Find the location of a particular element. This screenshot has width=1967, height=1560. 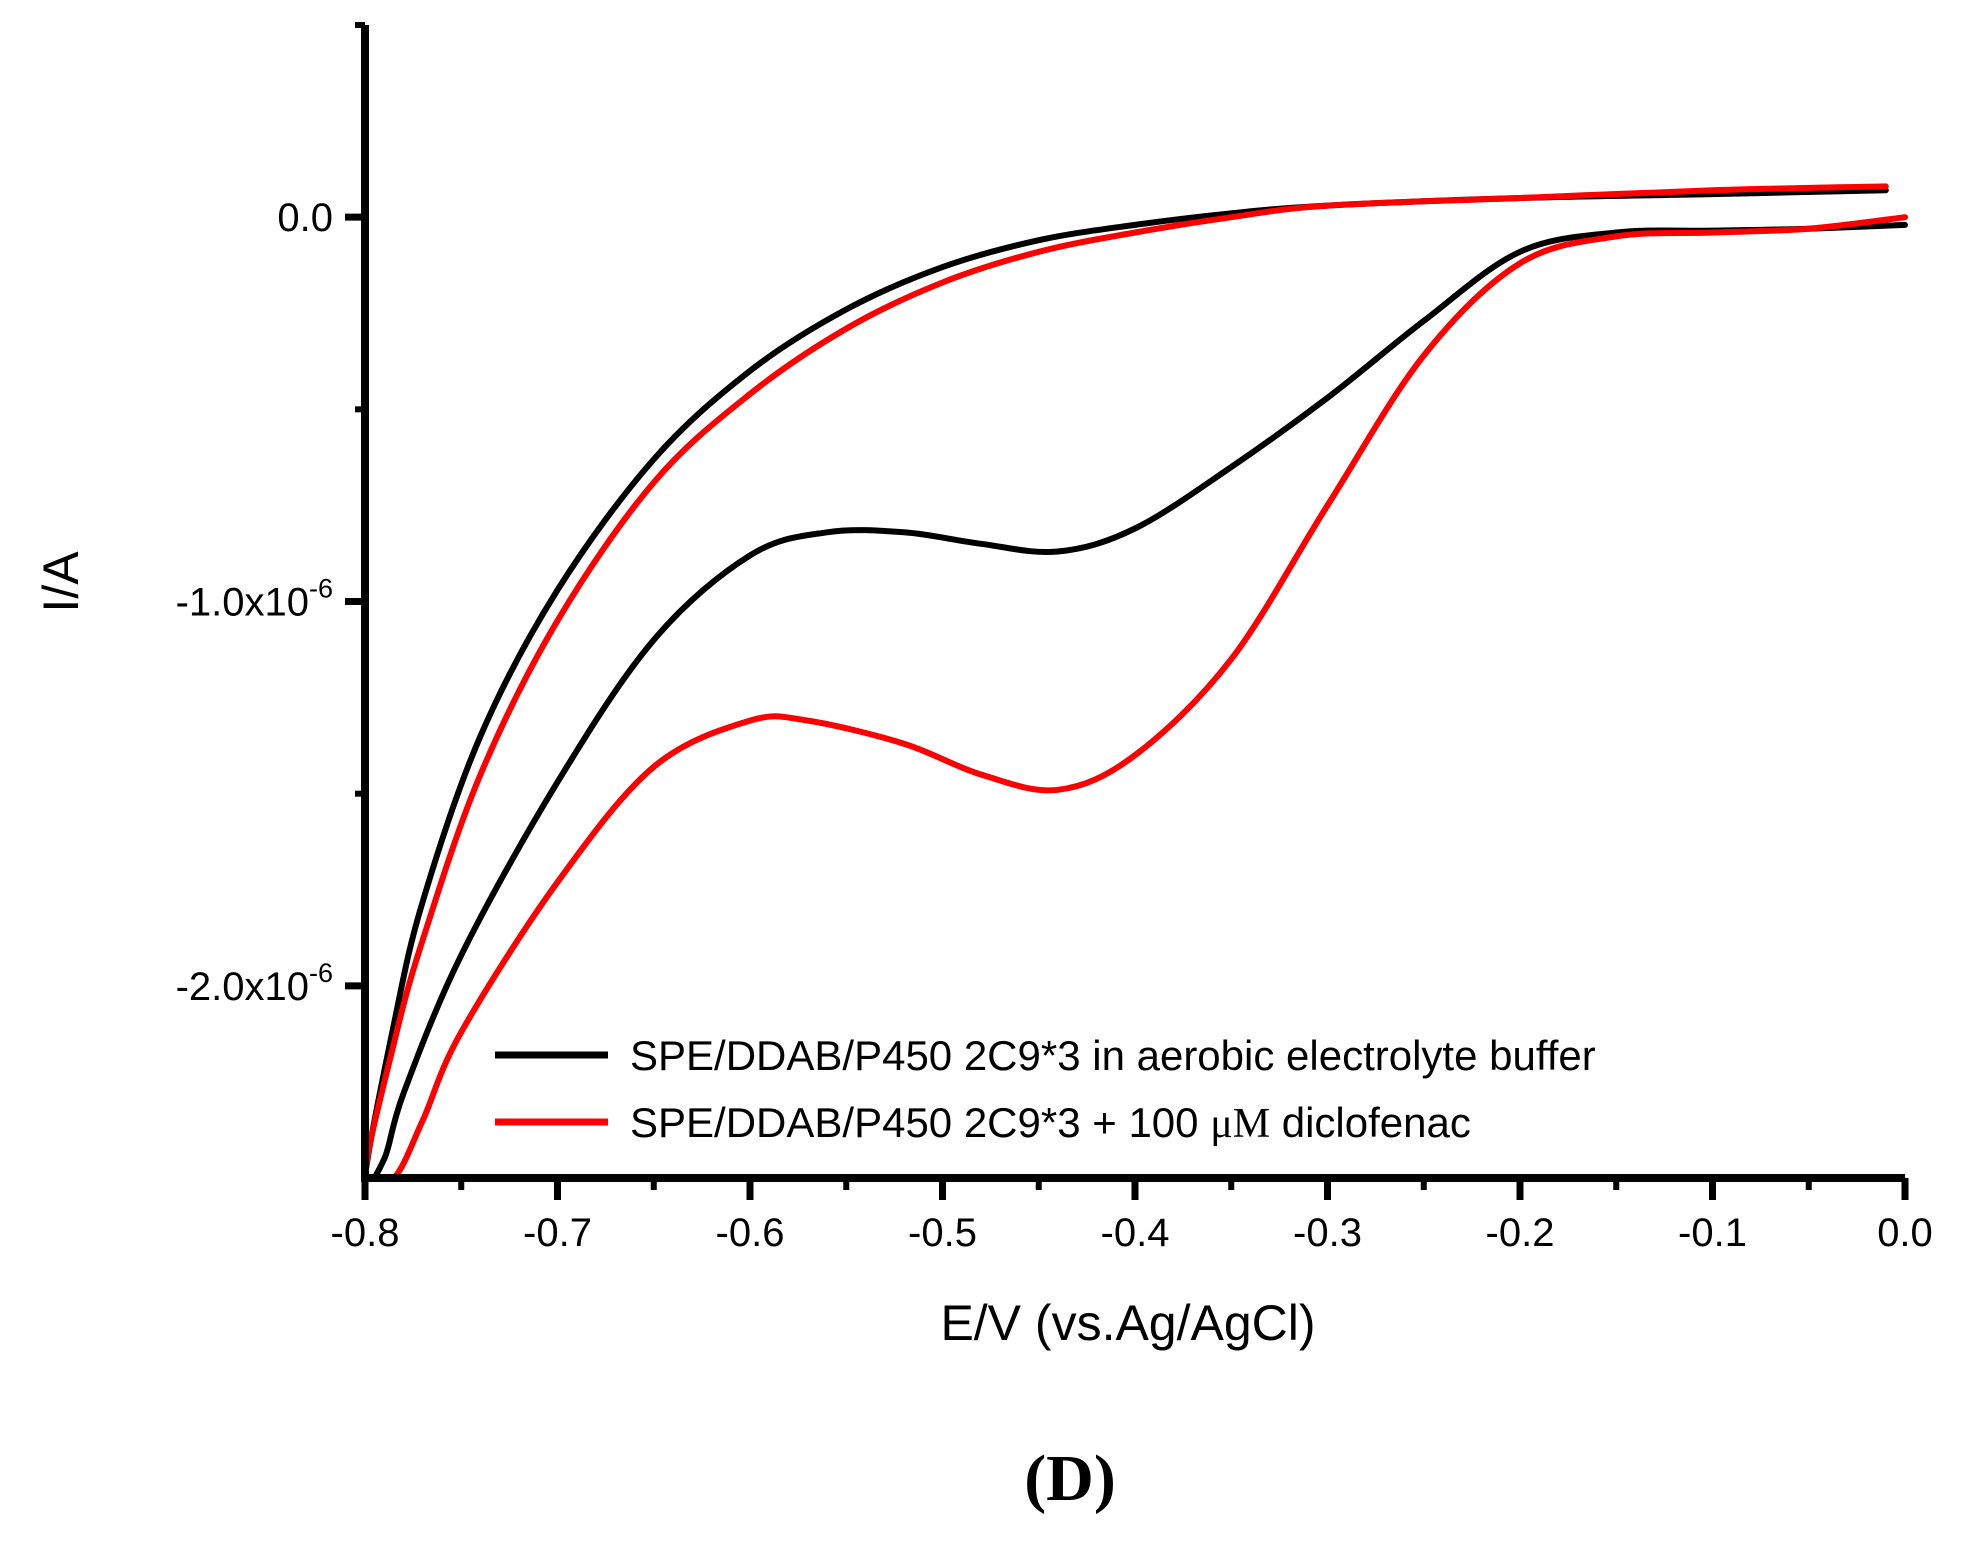

x-tick-label: -0.5 is located at coordinates (942, 1233).